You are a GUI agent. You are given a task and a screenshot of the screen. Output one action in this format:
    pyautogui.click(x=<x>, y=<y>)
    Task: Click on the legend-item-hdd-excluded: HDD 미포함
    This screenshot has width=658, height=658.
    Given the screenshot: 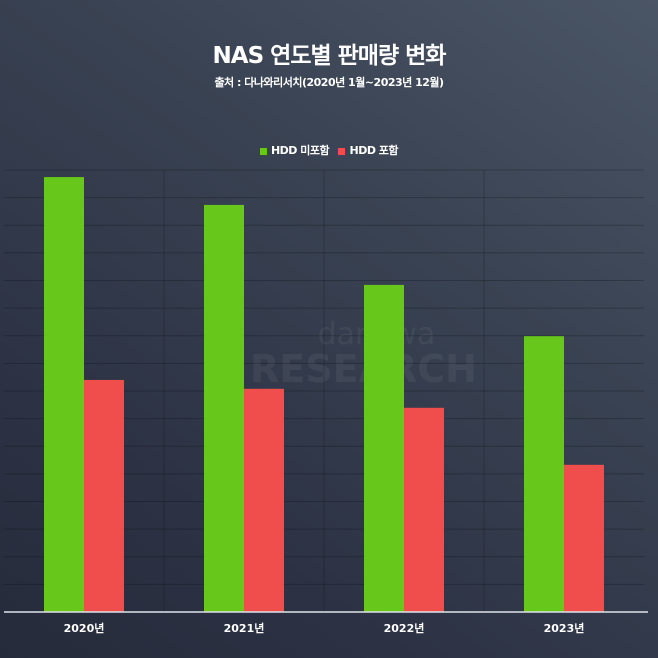 What is the action you would take?
    pyautogui.click(x=294, y=150)
    